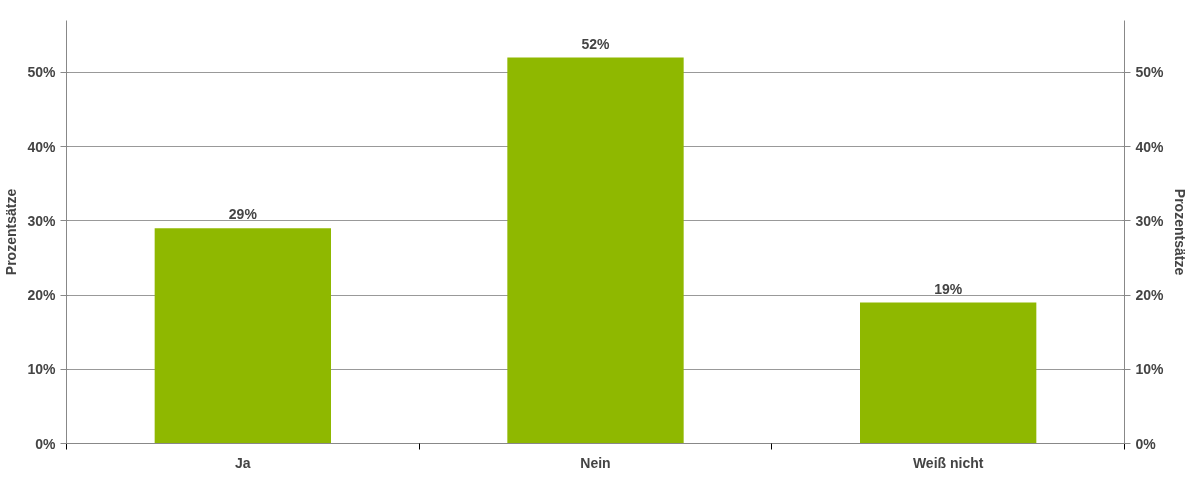 The height and width of the screenshot is (483, 1190). I want to click on y-tick-label: 0%, so click(46, 443).